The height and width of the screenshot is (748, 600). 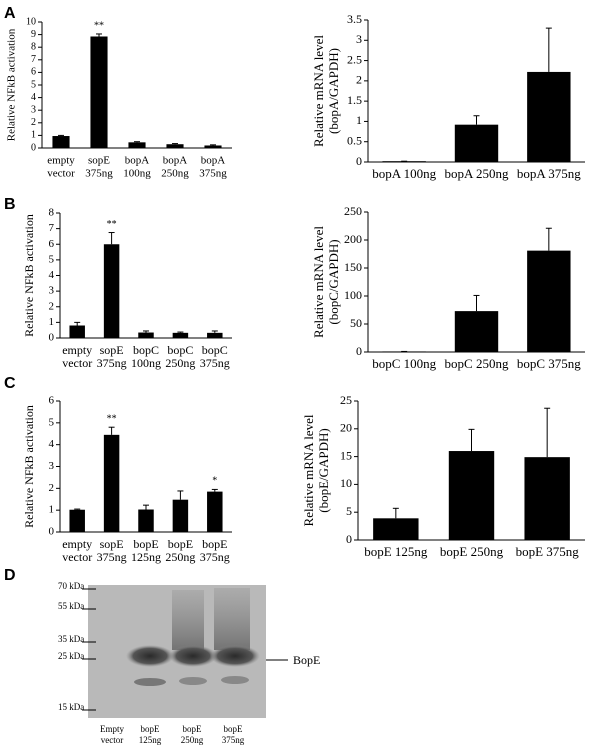 I want to click on x-tick-label: 125ng, so click(x=146, y=557).